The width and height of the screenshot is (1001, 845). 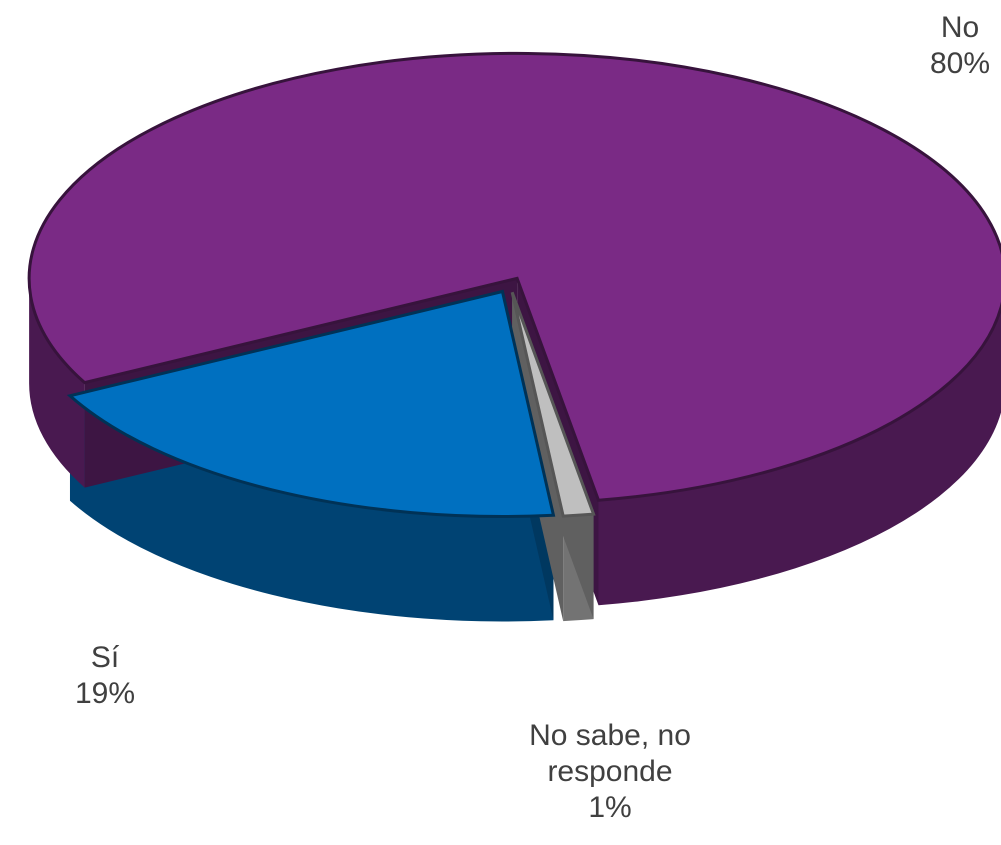 What do you see at coordinates (105, 693) in the screenshot?
I see `value-label: 19%` at bounding box center [105, 693].